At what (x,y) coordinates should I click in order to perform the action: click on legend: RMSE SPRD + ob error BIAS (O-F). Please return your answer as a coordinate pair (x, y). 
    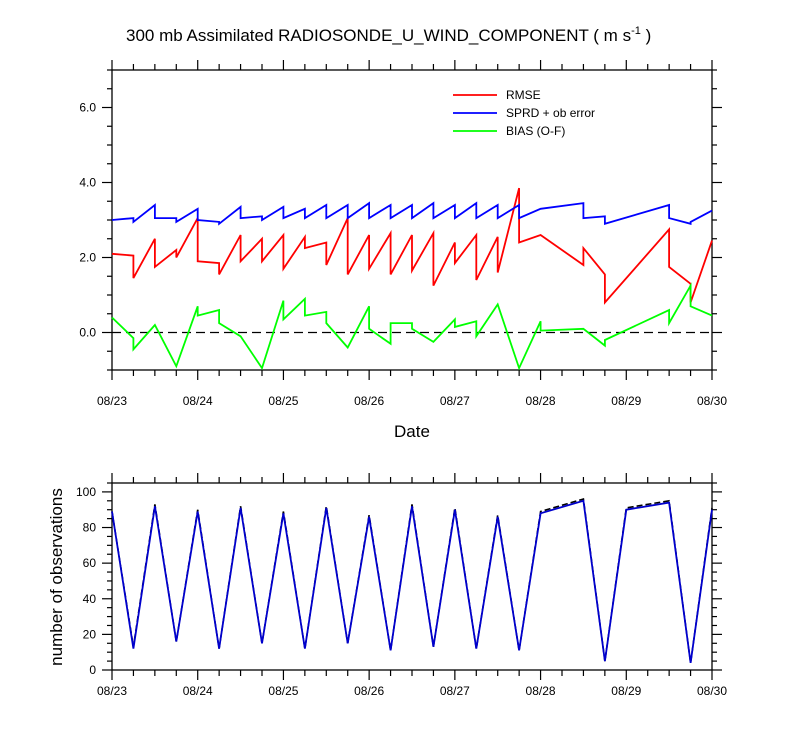
    Looking at the image, I should click on (524, 113).